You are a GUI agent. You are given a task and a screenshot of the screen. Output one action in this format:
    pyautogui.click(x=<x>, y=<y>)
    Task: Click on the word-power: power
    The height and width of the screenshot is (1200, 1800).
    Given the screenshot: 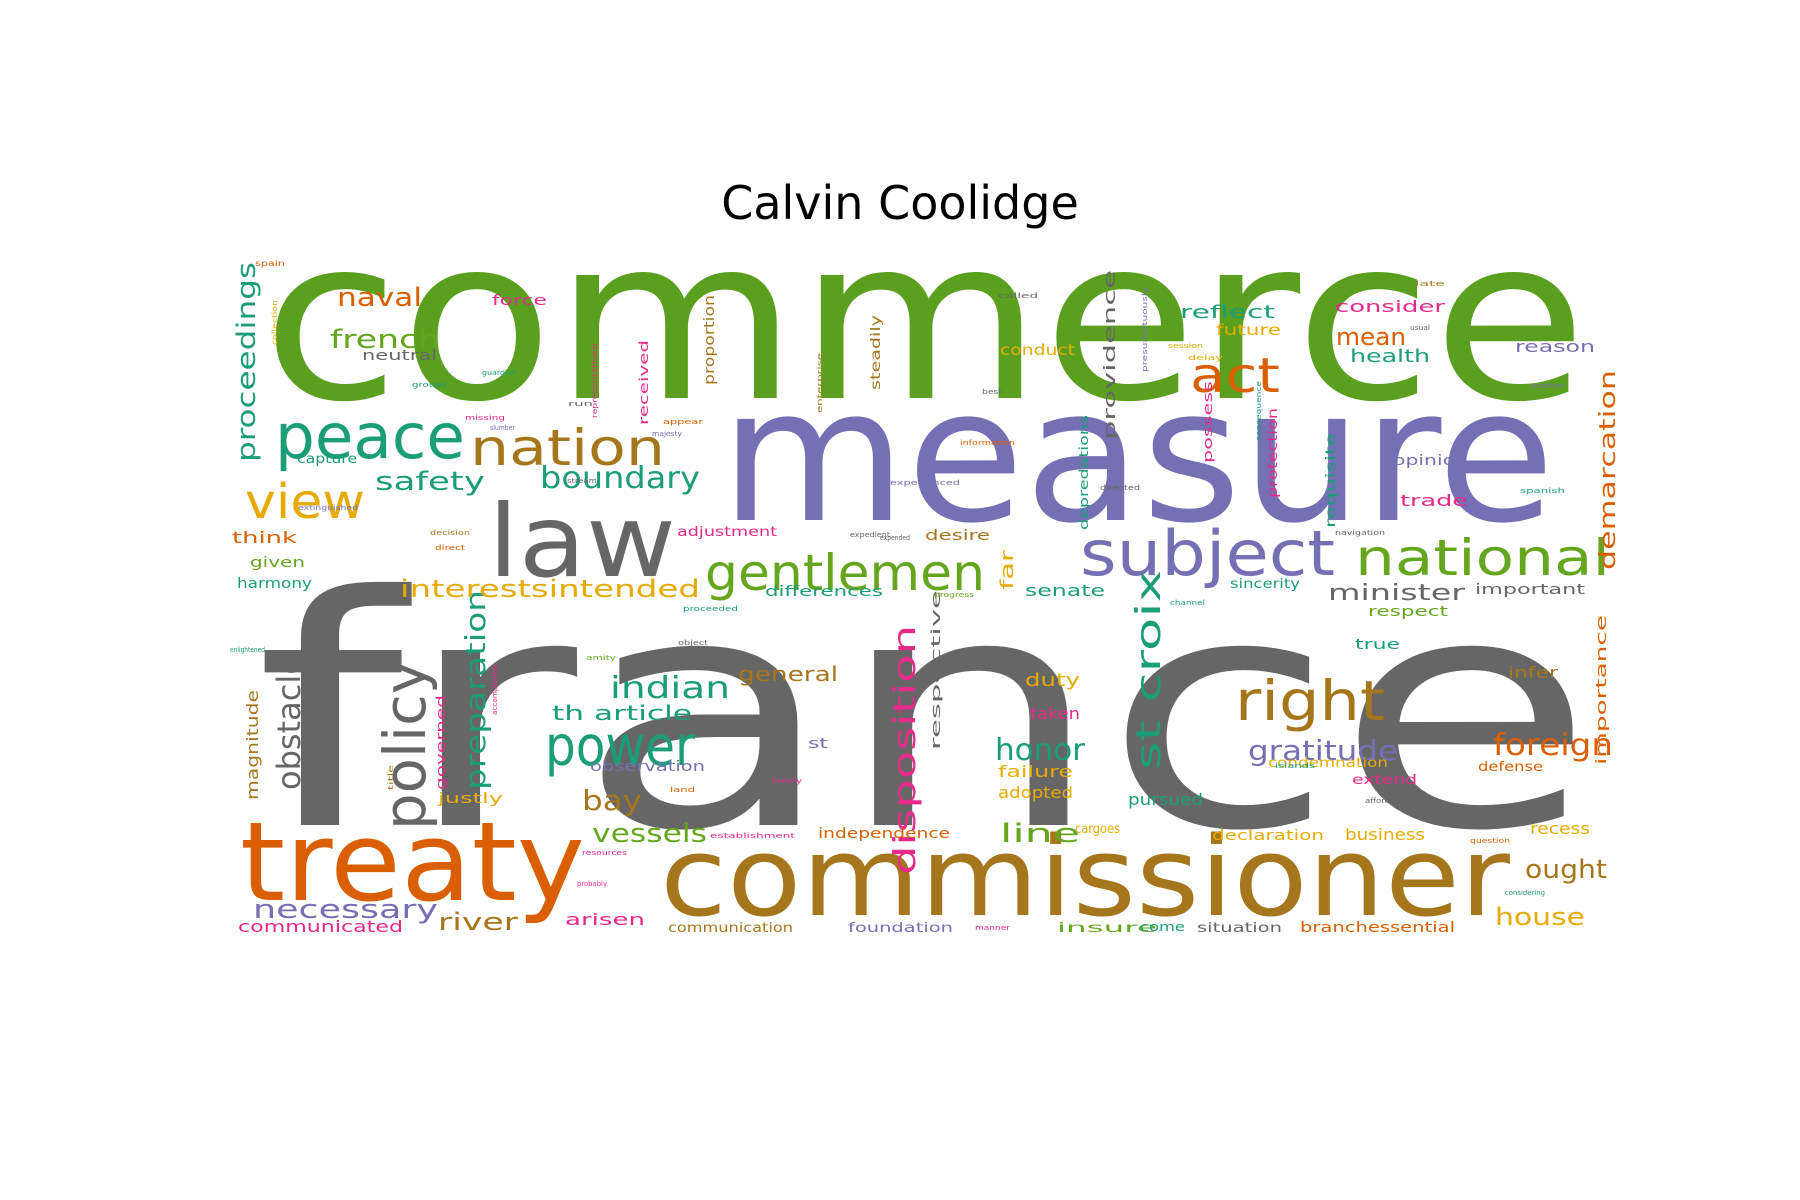 What is the action you would take?
    pyautogui.click(x=620, y=746)
    